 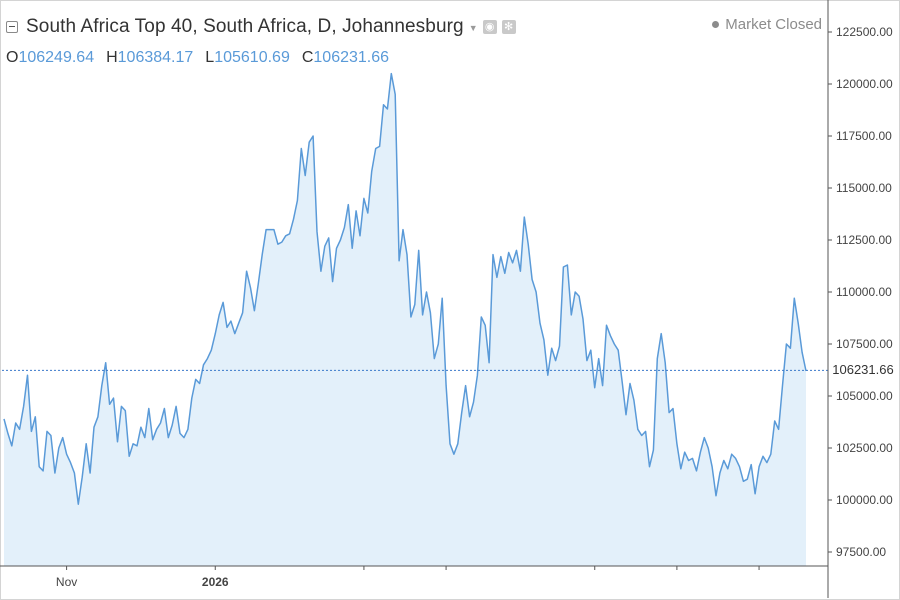 What do you see at coordinates (864, 84) in the screenshot?
I see `y-tick-label: 120000.00` at bounding box center [864, 84].